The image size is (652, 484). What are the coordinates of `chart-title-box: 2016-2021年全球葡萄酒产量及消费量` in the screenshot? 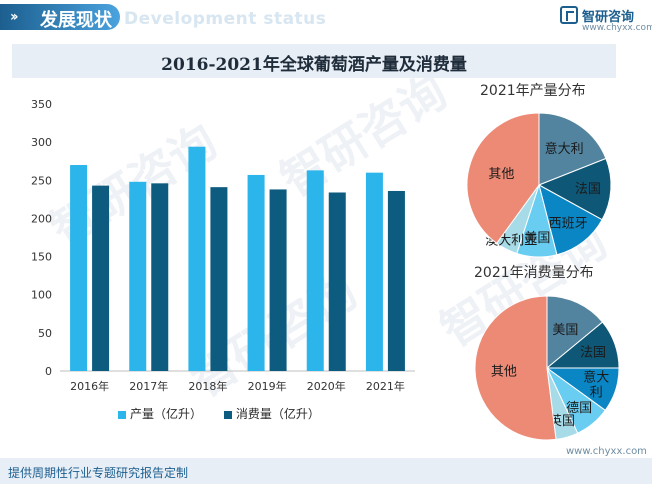 It's located at (314, 61).